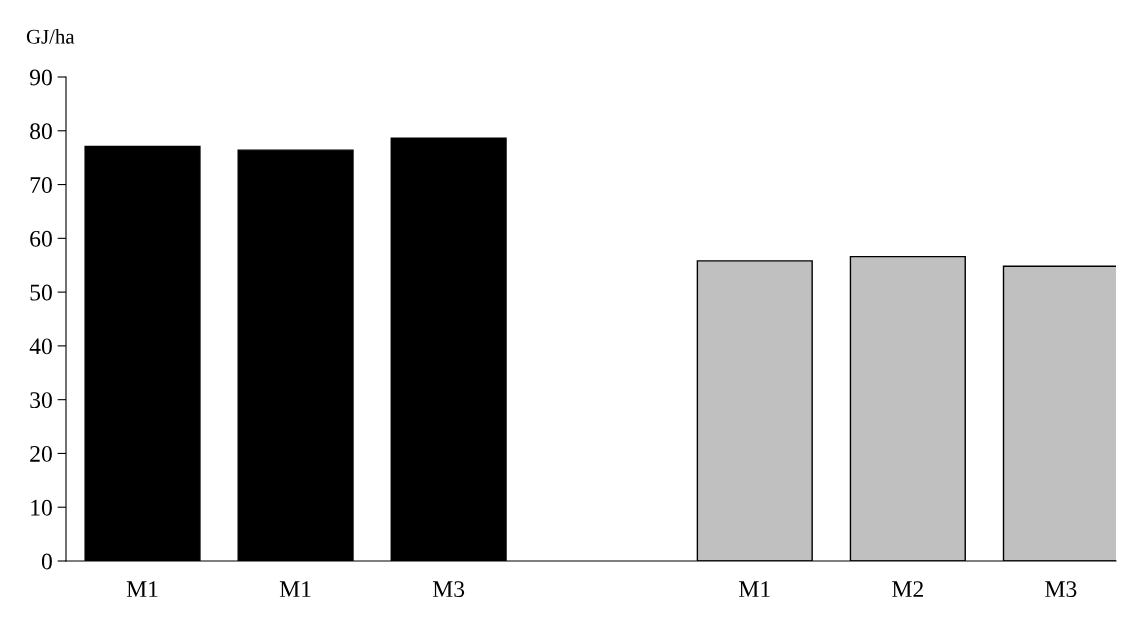 This screenshot has height=623, width=1123. What do you see at coordinates (40, 77) in the screenshot?
I see `y-tick-label: 90` at bounding box center [40, 77].